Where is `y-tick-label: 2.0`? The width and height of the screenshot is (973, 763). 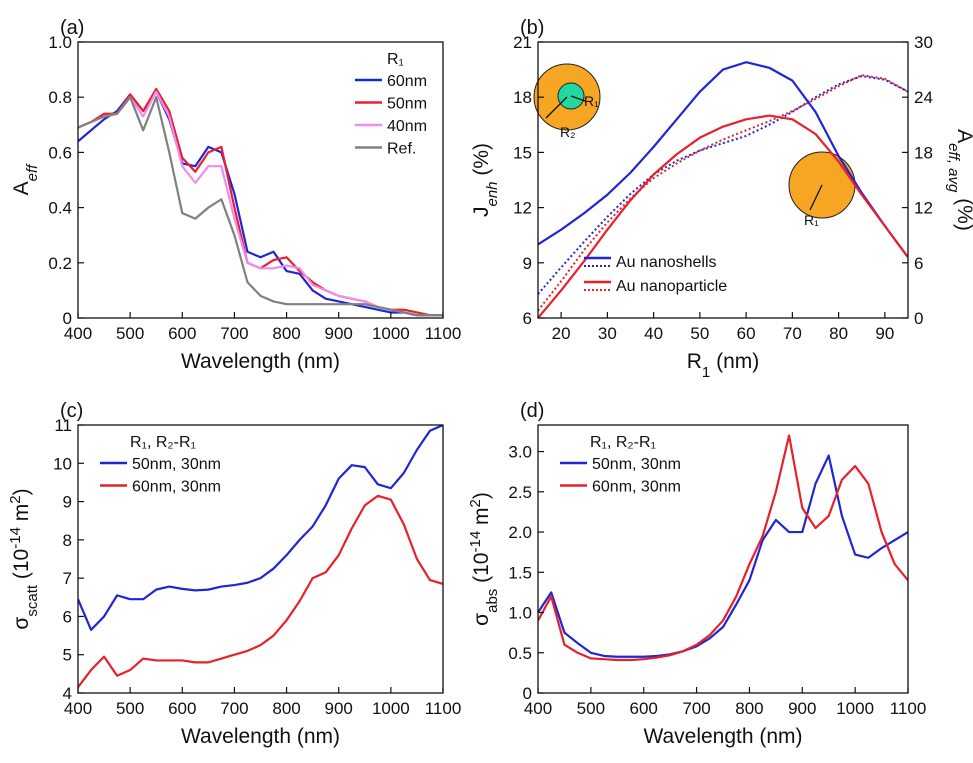
y-tick-label: 2.0 is located at coordinates (520, 532).